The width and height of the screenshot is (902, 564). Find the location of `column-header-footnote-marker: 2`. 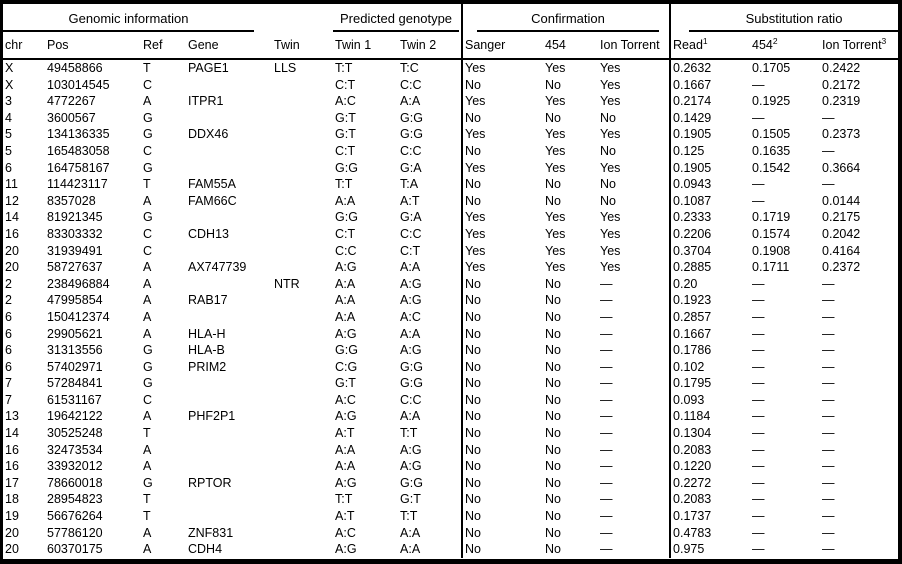

column-header-footnote-marker: 2 is located at coordinates (775, 40).